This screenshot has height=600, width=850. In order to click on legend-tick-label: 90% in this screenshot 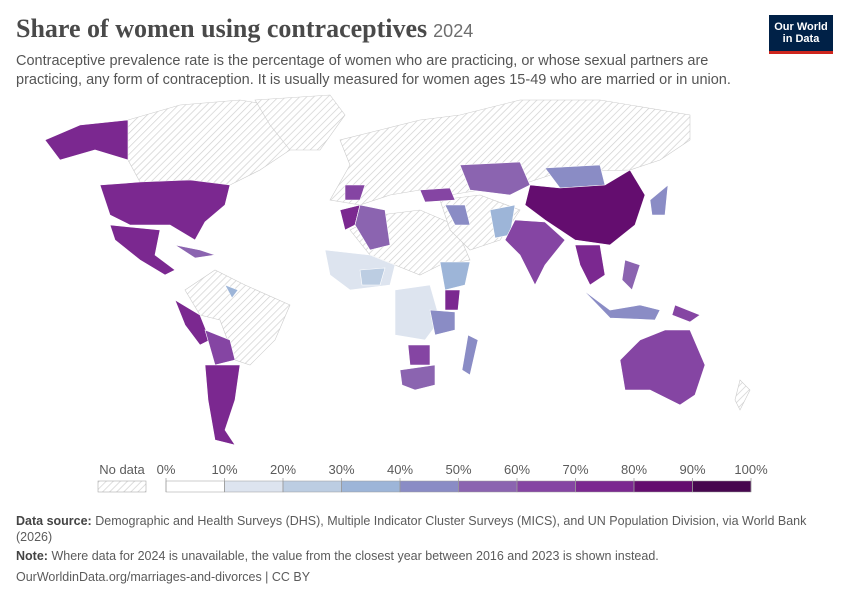, I will do `click(692, 469)`.